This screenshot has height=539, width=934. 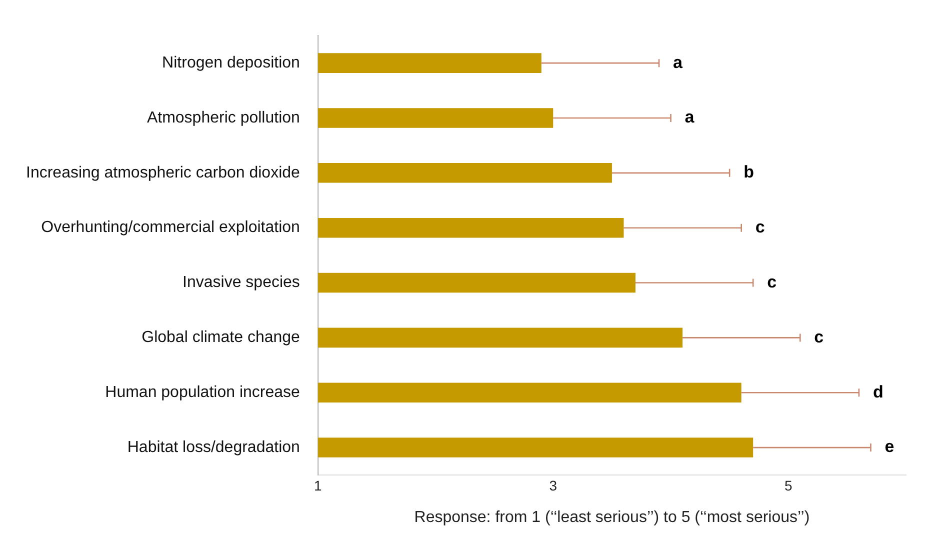 What do you see at coordinates (202, 393) in the screenshot?
I see `y-tick-label: Human population increase` at bounding box center [202, 393].